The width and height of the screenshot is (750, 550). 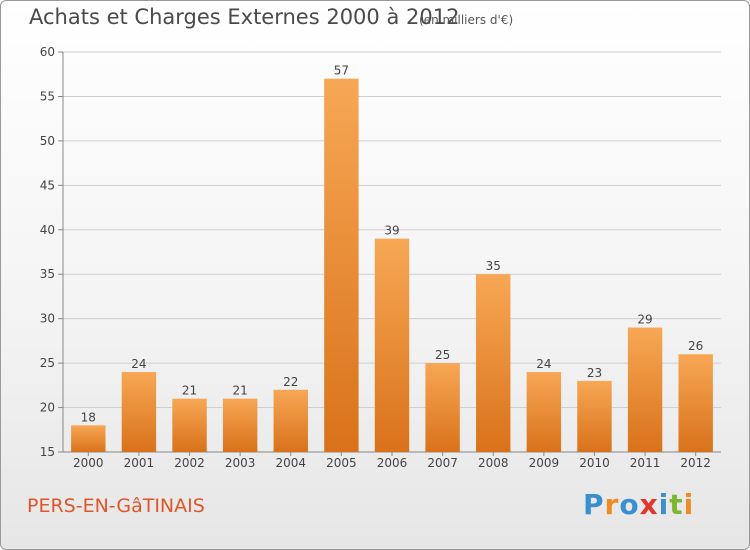 I want to click on x-tick-label: 2005, so click(x=341, y=463).